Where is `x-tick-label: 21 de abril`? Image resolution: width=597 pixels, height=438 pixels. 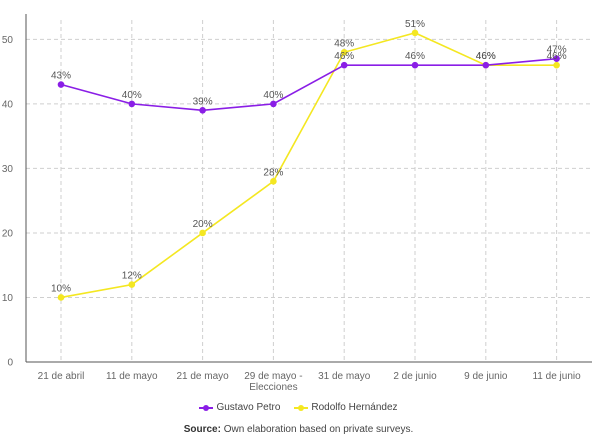
x-tick-label: 21 de abril is located at coordinates (61, 376).